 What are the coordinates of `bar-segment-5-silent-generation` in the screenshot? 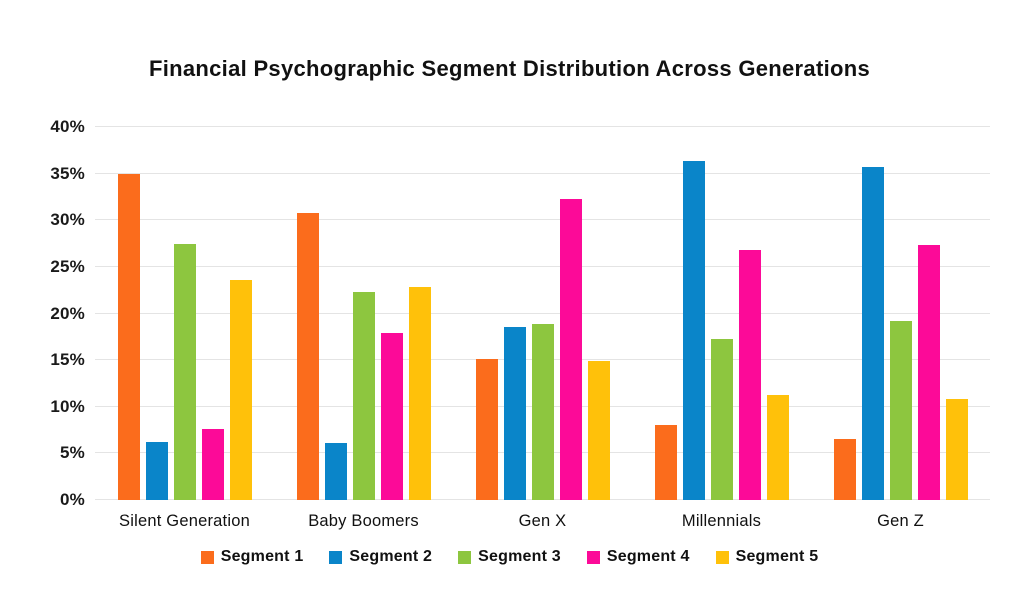 It's located at (240, 389).